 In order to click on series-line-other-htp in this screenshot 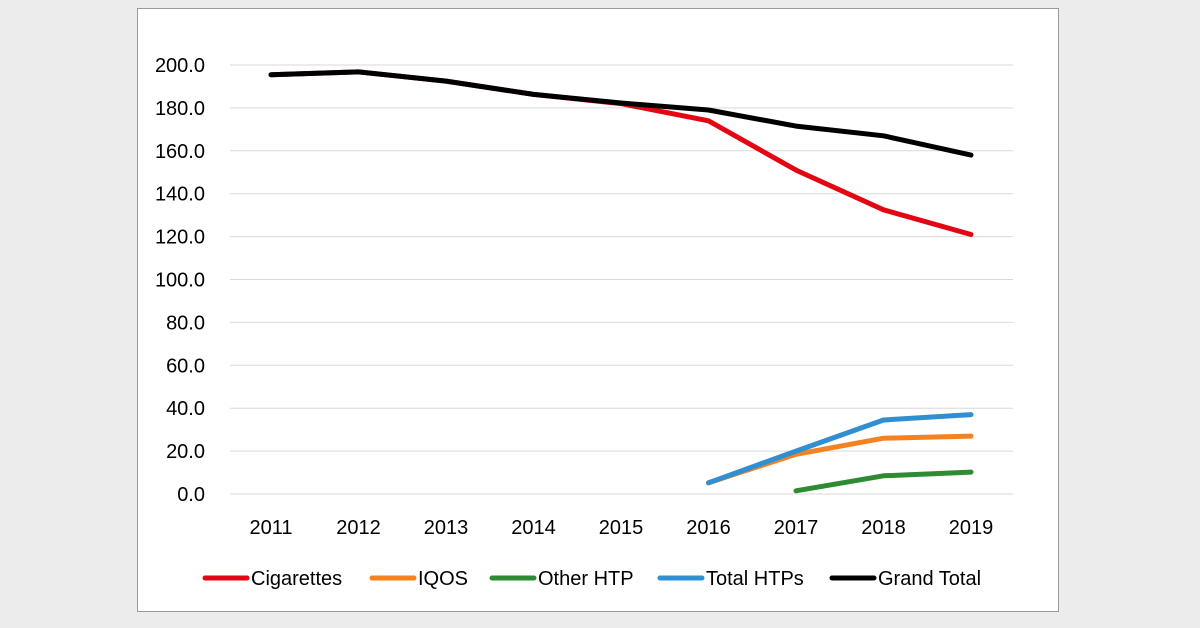, I will do `click(883, 481)`.